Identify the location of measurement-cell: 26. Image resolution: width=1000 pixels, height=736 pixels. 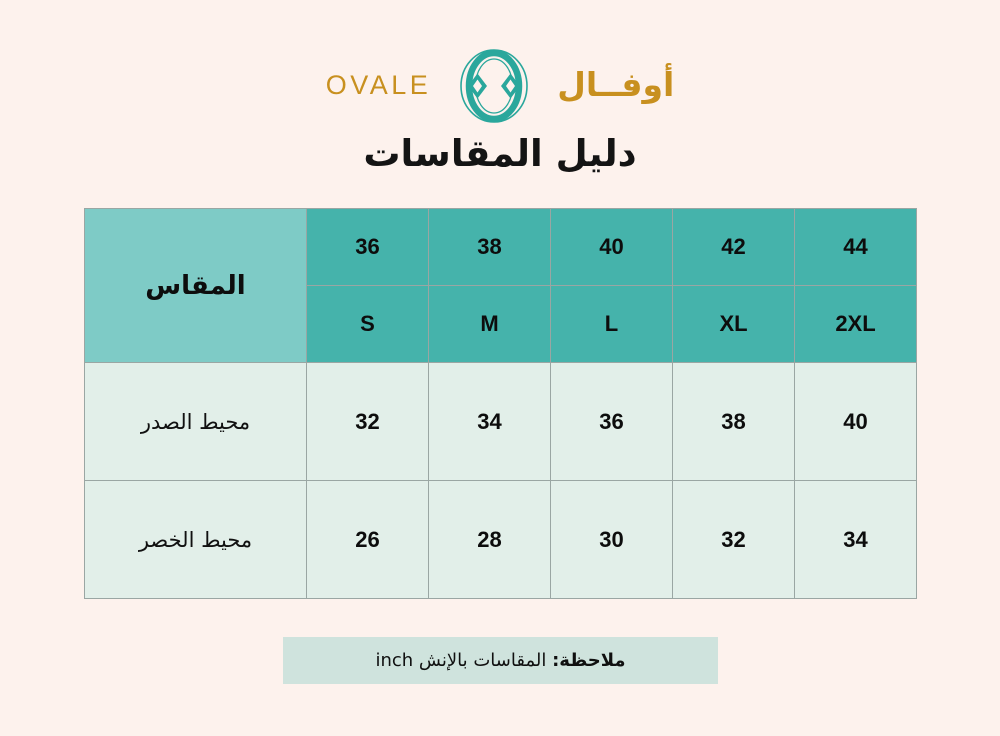
(367, 539).